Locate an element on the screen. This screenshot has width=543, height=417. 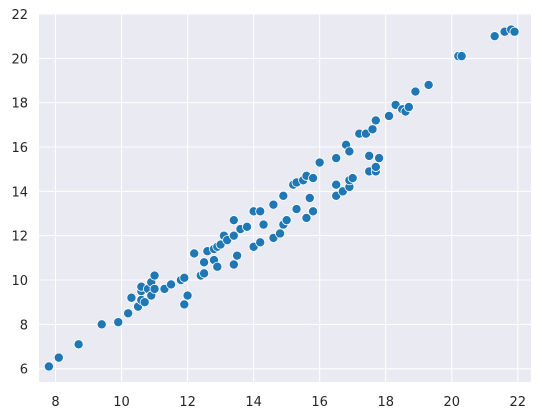
x-axis-ticks: 8 10 12 14 16 18 20 22 is located at coordinates (288, 402).